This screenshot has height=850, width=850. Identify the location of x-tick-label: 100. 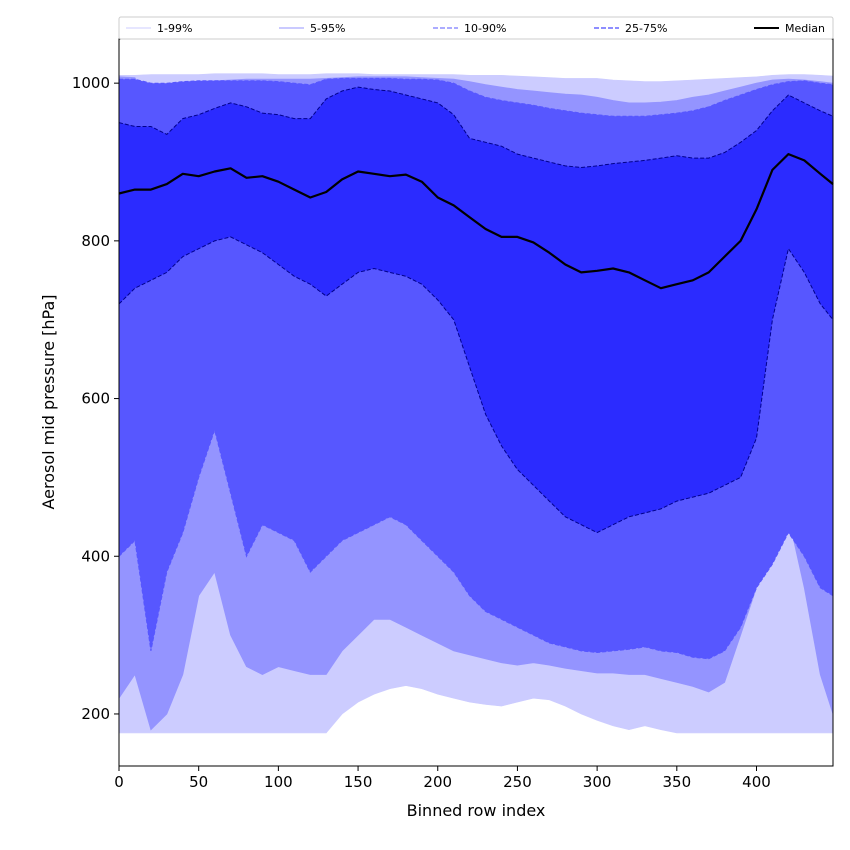
(278, 782).